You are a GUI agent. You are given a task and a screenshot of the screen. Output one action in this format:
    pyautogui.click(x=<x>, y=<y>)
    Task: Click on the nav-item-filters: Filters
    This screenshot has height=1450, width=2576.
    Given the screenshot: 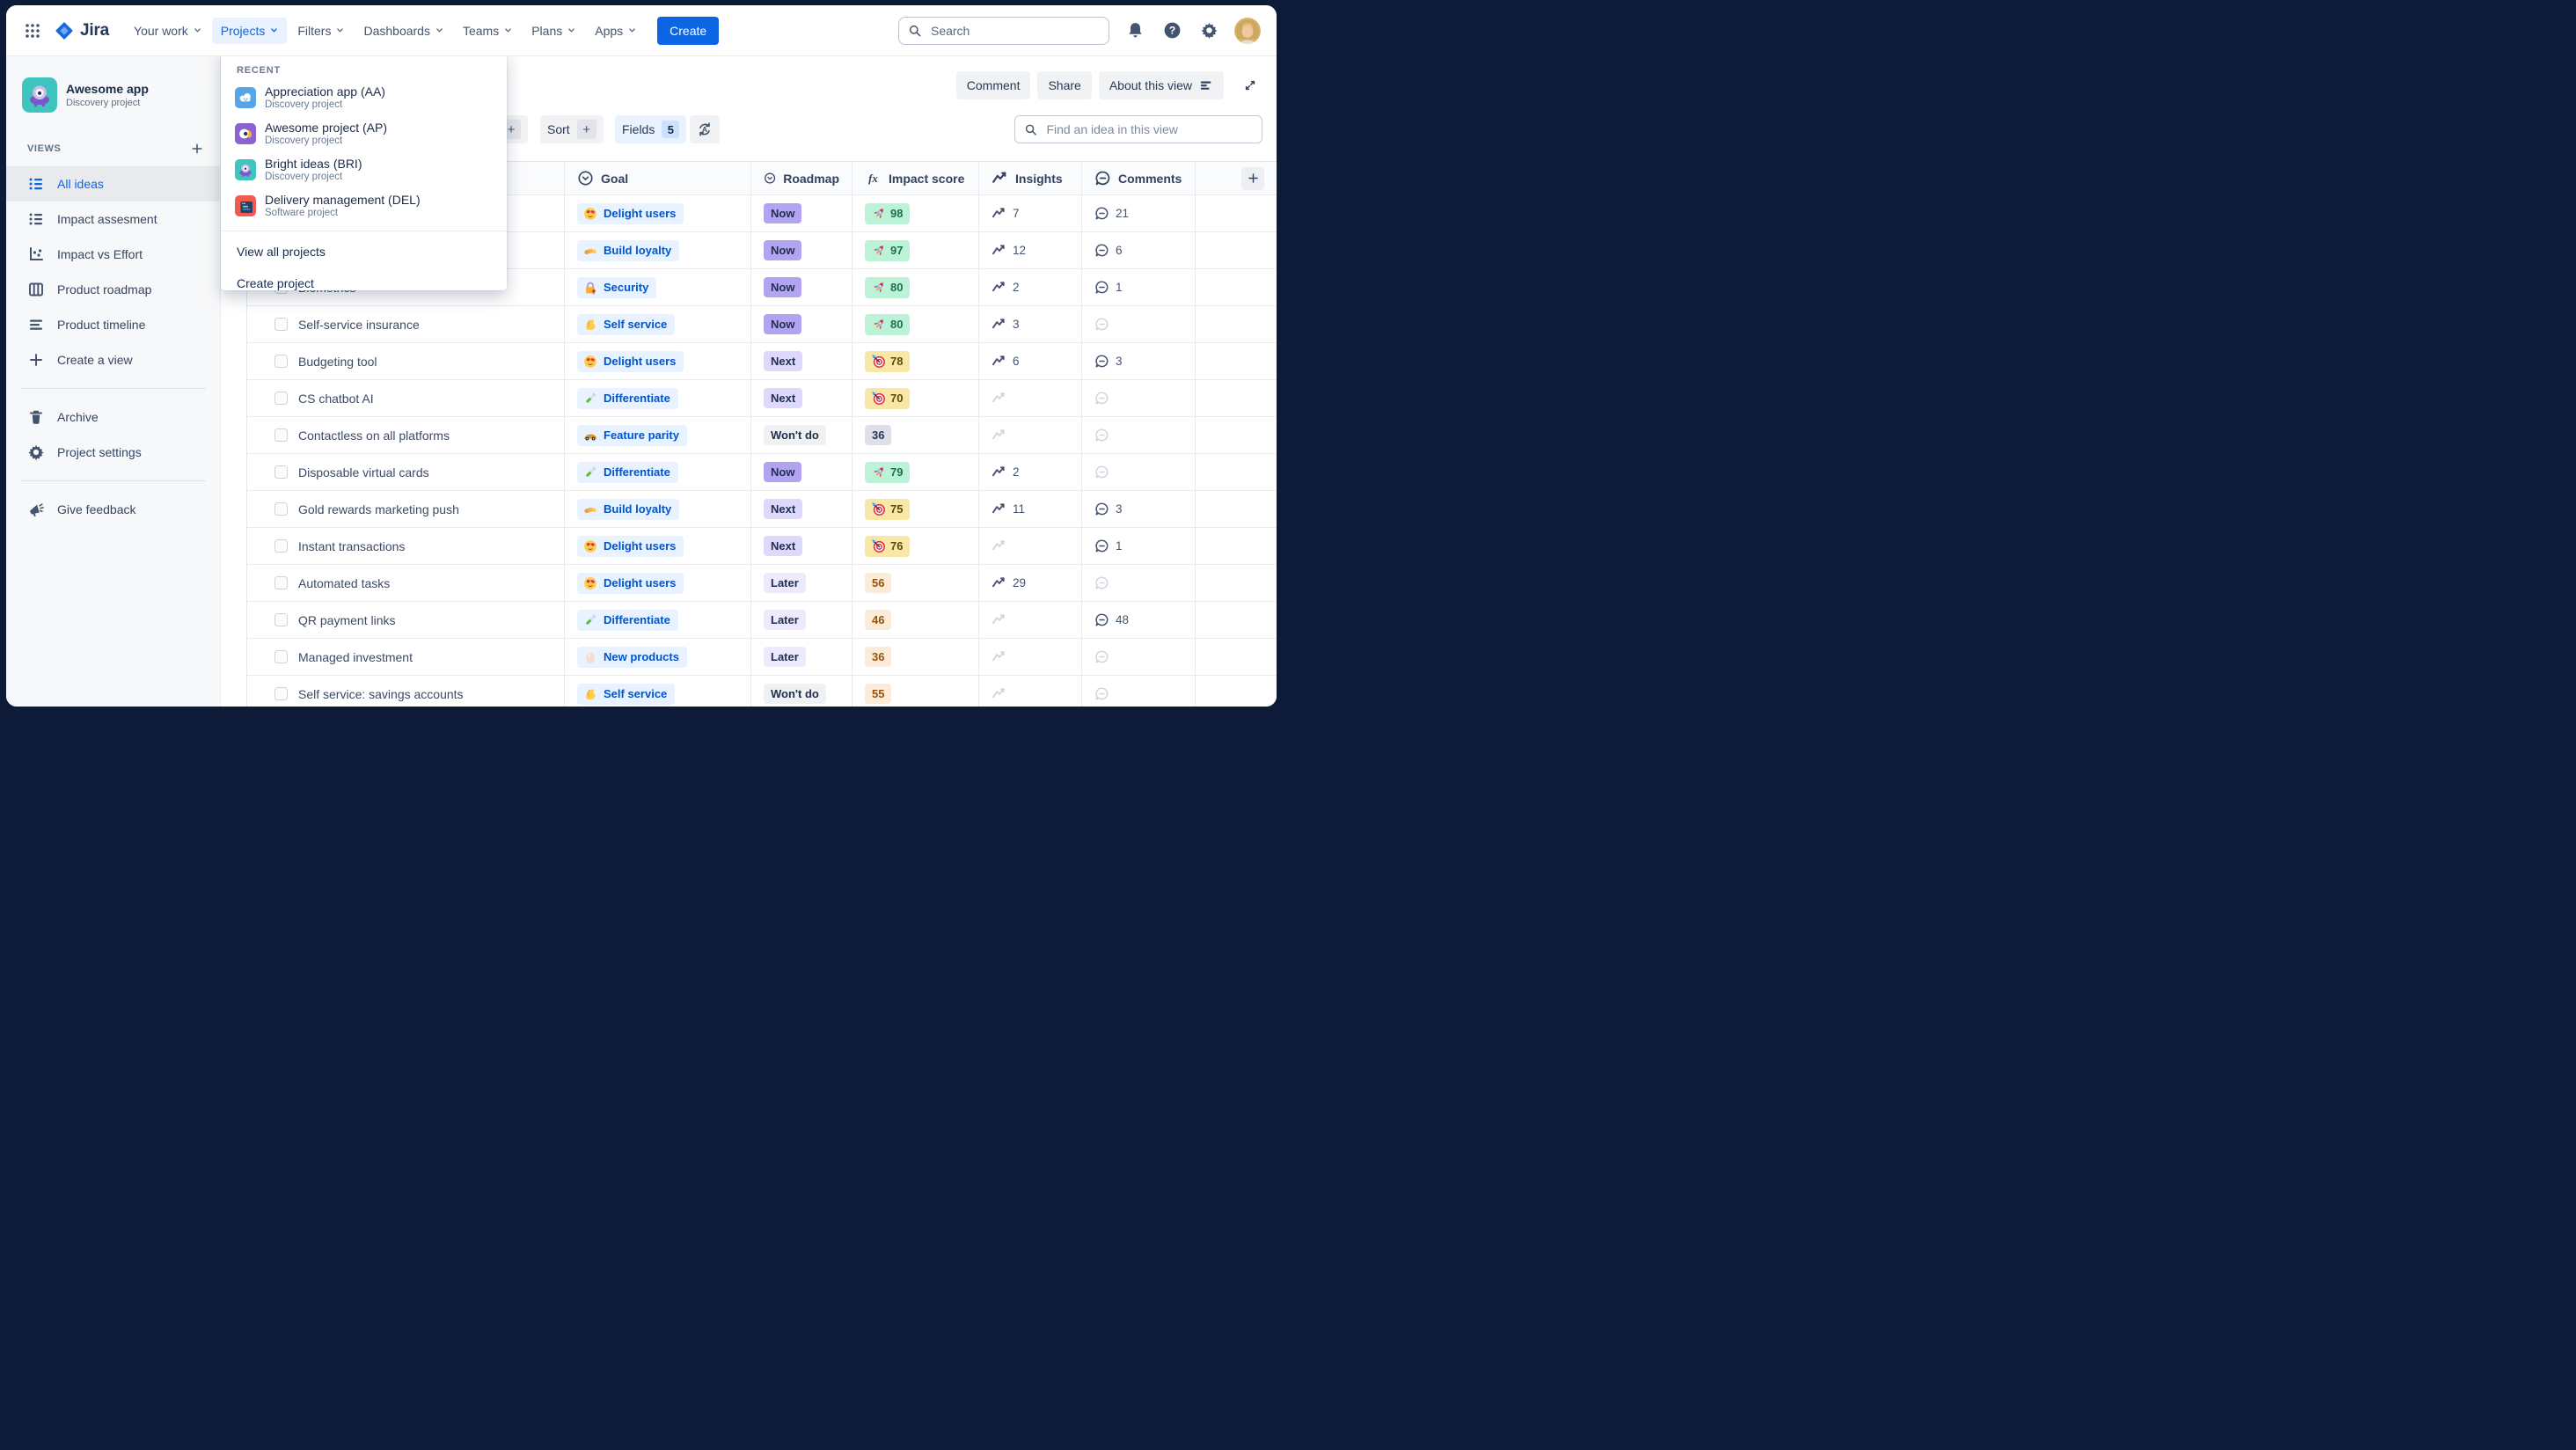 What is the action you would take?
    pyautogui.click(x=321, y=31)
    